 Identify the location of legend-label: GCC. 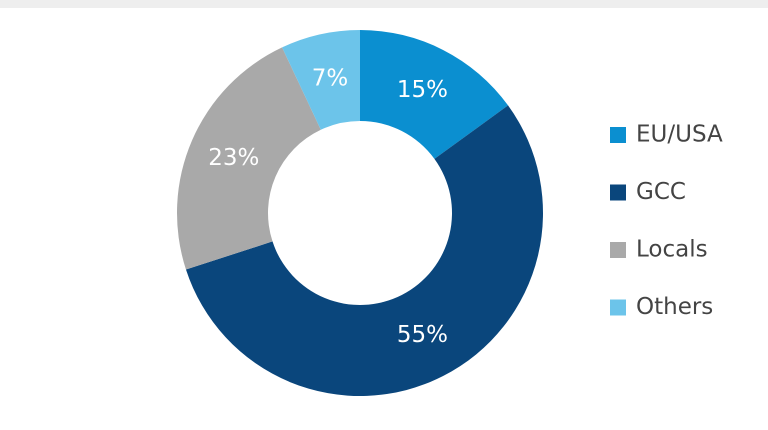
(661, 192).